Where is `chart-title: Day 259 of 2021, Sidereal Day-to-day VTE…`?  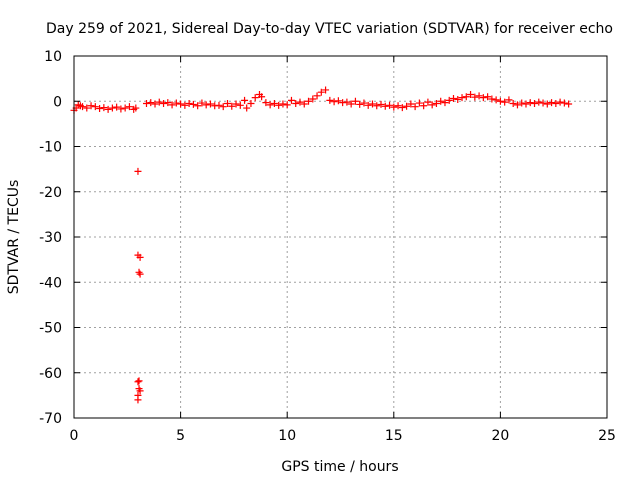 chart-title: Day 259 of 2021, Sidereal Day-to-day VTE… is located at coordinates (329, 29).